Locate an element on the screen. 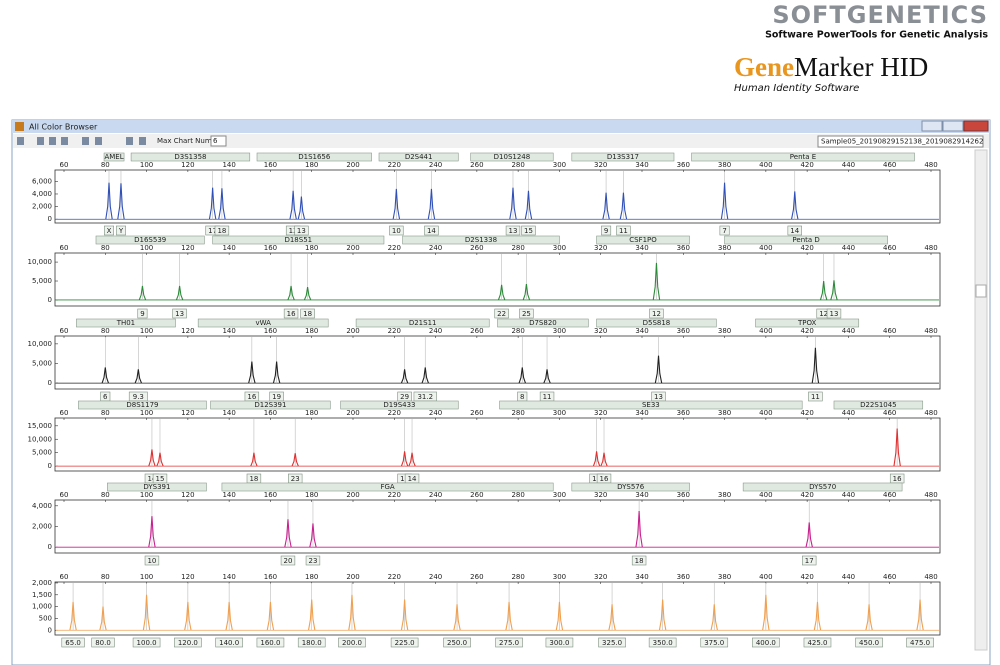 The height and width of the screenshot is (665, 1000). x-tick-label: 360 is located at coordinates (683, 331).